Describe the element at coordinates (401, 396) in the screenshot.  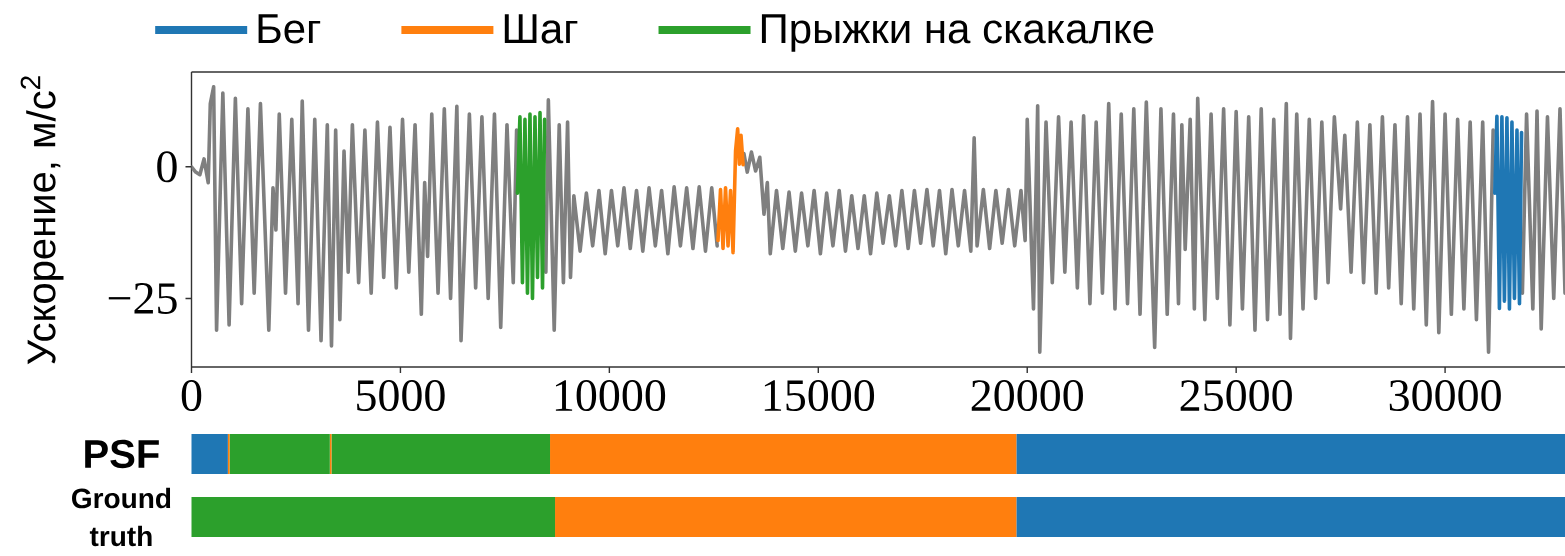
I see `x-tick-label: 5000` at that location.